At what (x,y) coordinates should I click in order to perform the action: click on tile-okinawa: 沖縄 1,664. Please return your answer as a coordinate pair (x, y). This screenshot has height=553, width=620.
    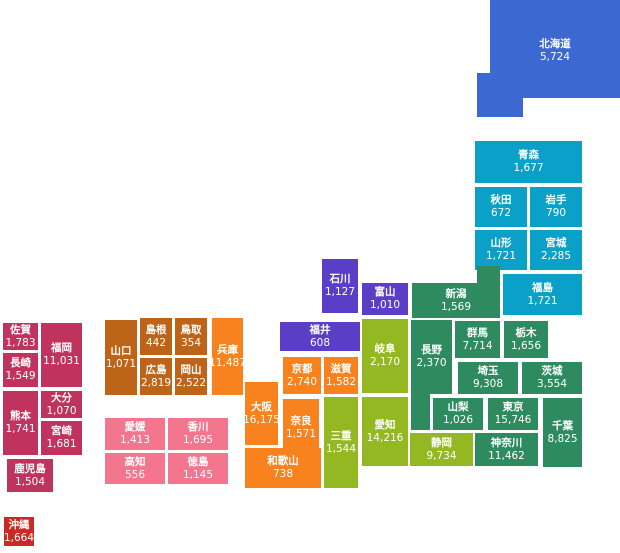
    Looking at the image, I should click on (19, 531).